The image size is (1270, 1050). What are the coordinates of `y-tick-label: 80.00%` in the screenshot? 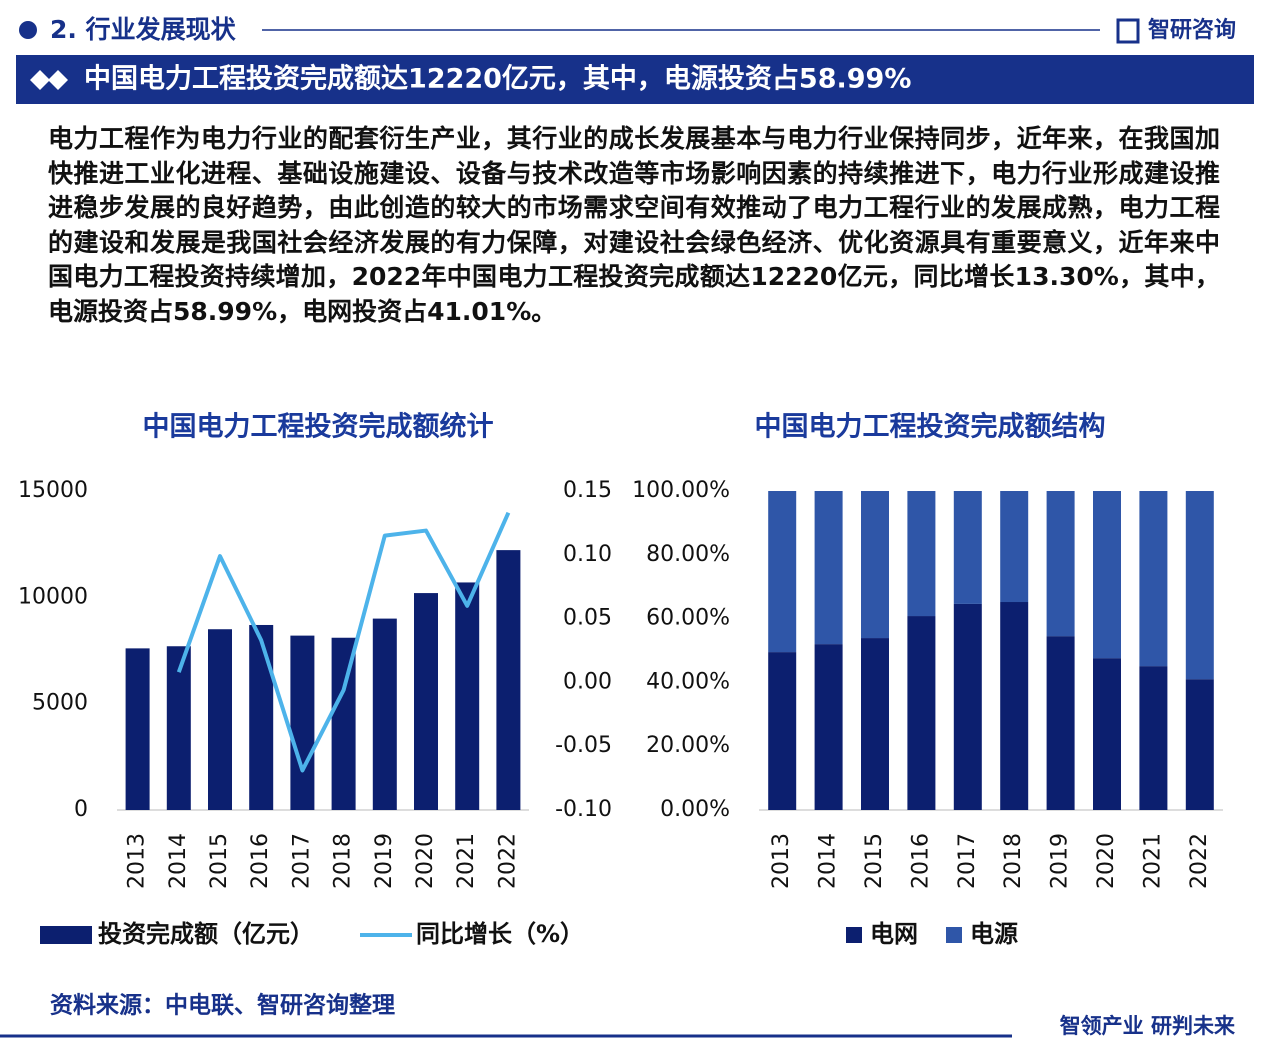 It's located at (688, 554).